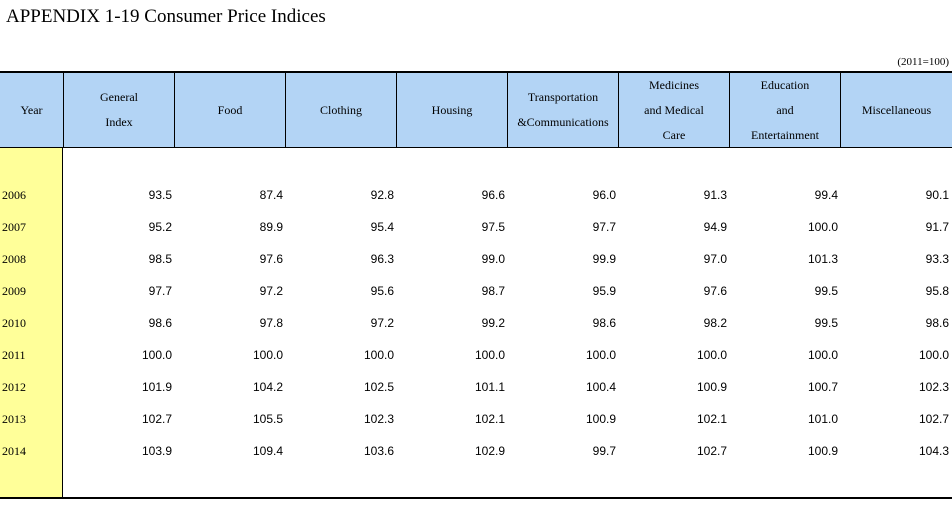  Describe the element at coordinates (476, 195) in the screenshot. I see `table-row: 2006 93.5 87.4 92.8 96.6 96.0 91.3 99.4 90.1` at that location.